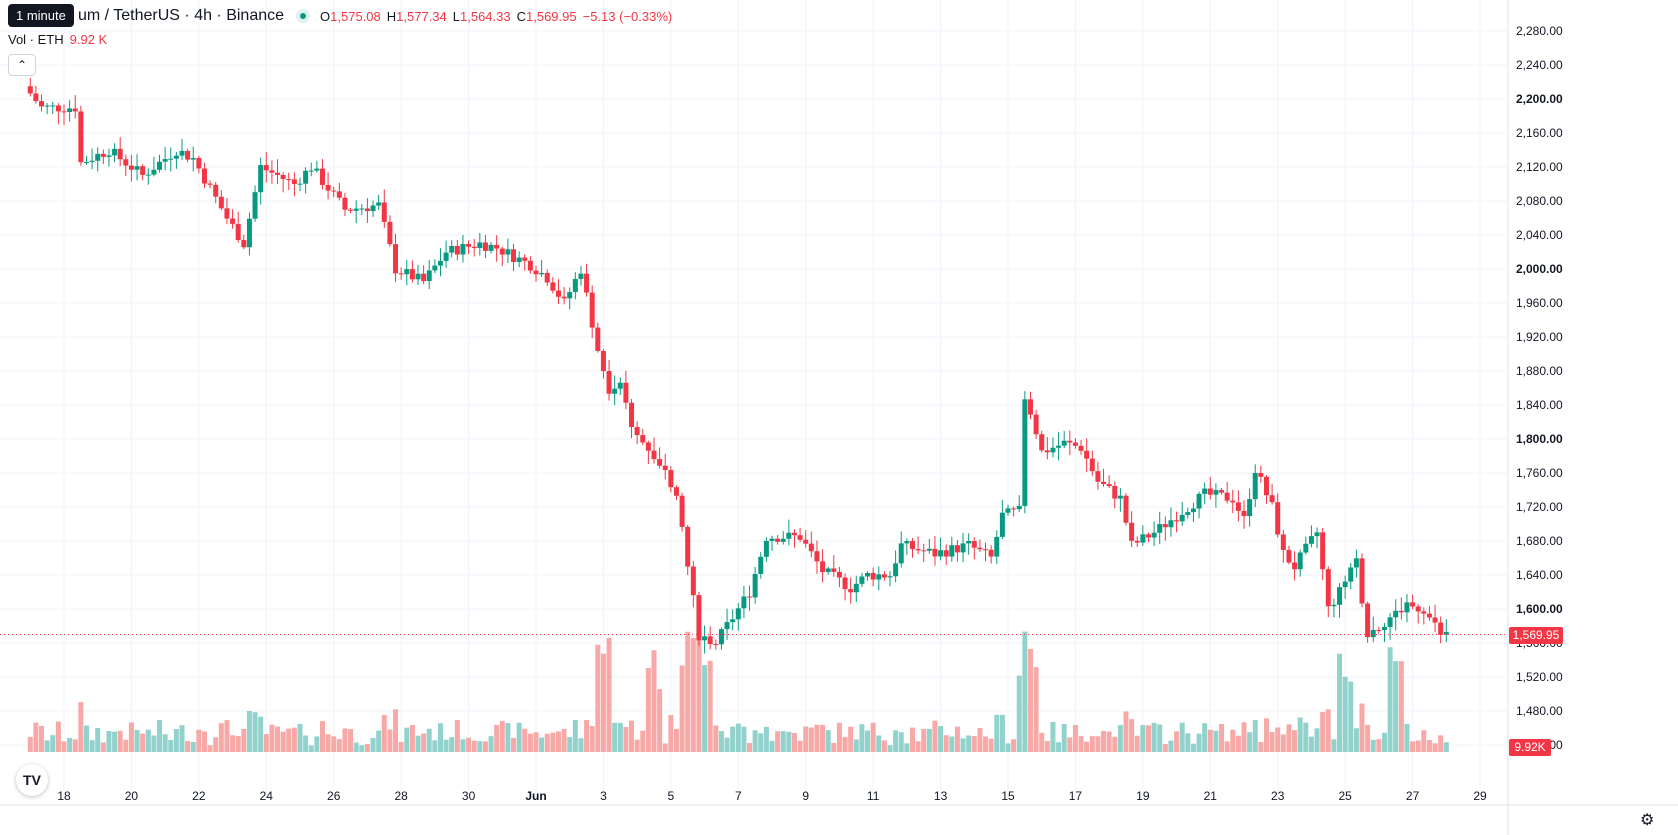  What do you see at coordinates (88, 39) in the screenshot?
I see `volume-value: 9.92 K` at bounding box center [88, 39].